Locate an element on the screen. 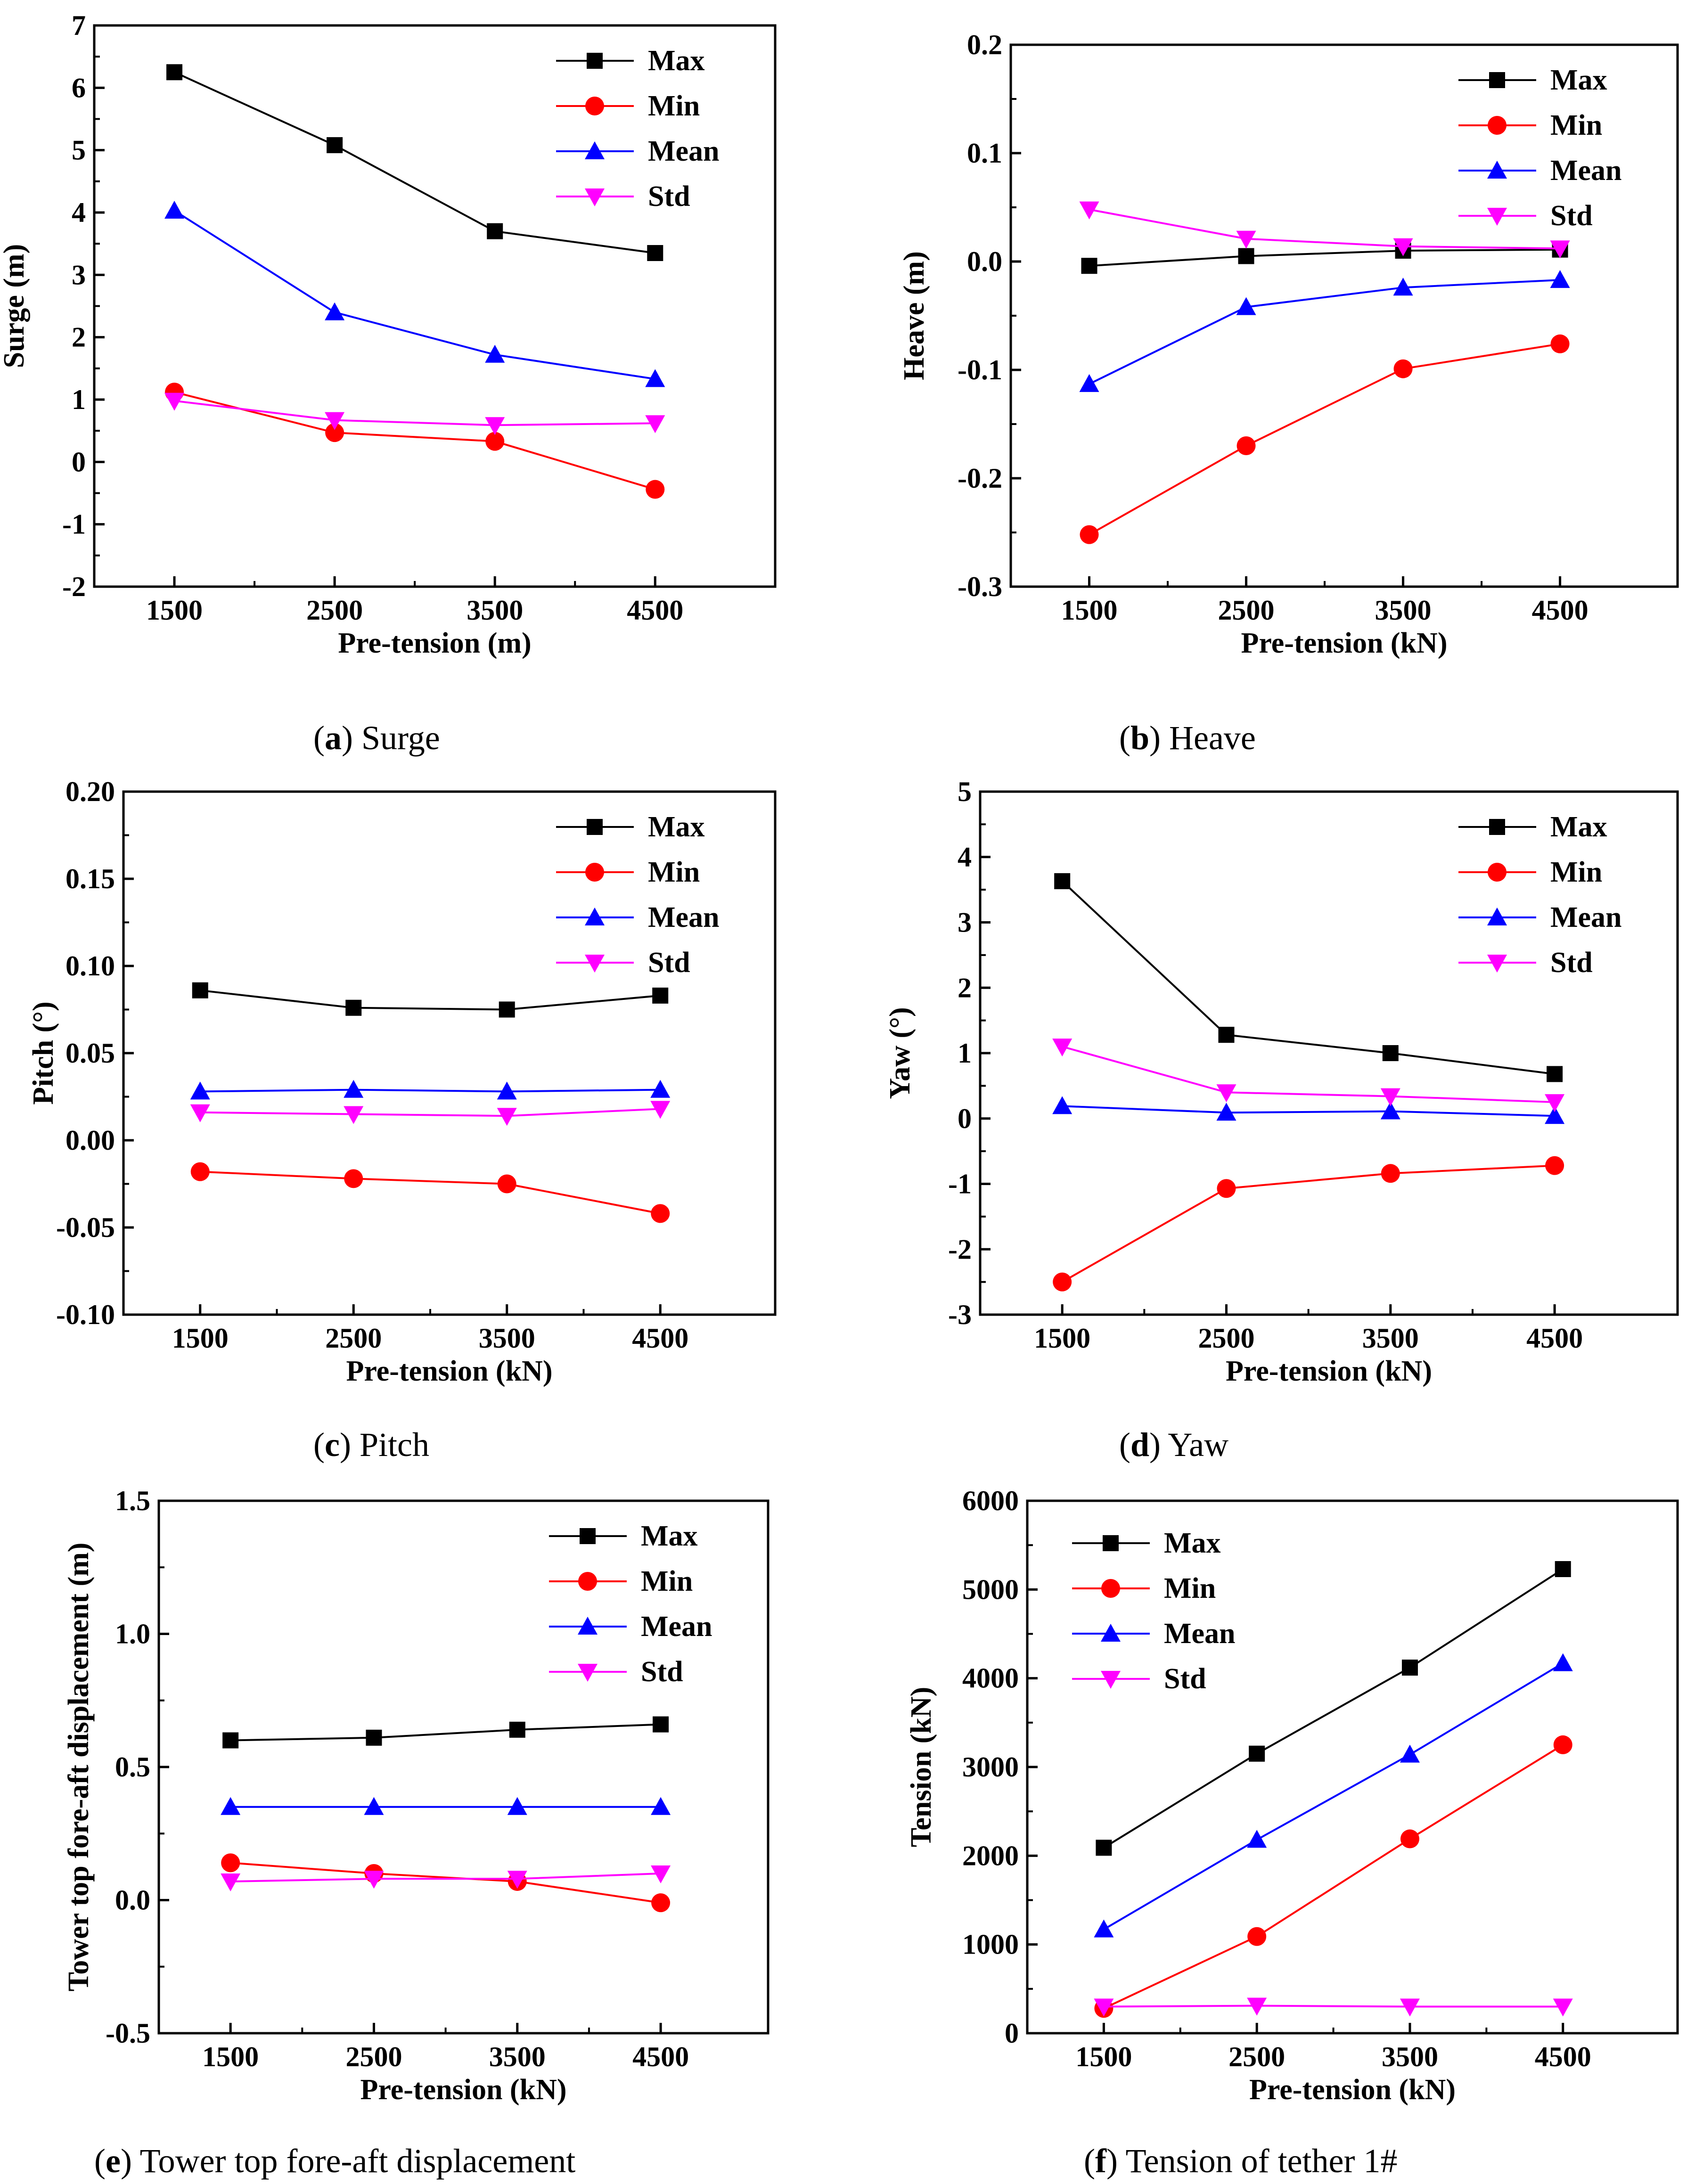 The image size is (1695, 2184). y-tick-label: 0.00 is located at coordinates (90, 1140).